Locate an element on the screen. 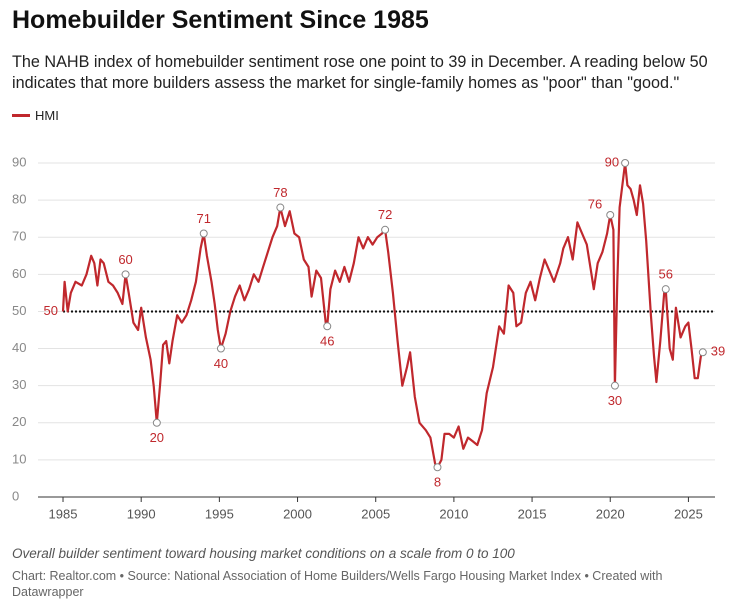 Image resolution: width=740 pixels, height=611 pixels. x-tick-label: 2010 is located at coordinates (453, 513).